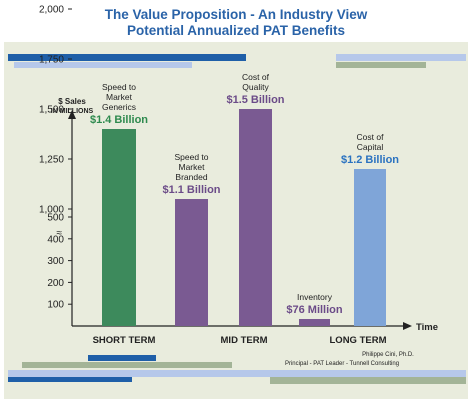 The height and width of the screenshot is (403, 472). Describe the element at coordinates (70, 379) in the screenshot. I see `stripe-bottom-dark-right` at that location.